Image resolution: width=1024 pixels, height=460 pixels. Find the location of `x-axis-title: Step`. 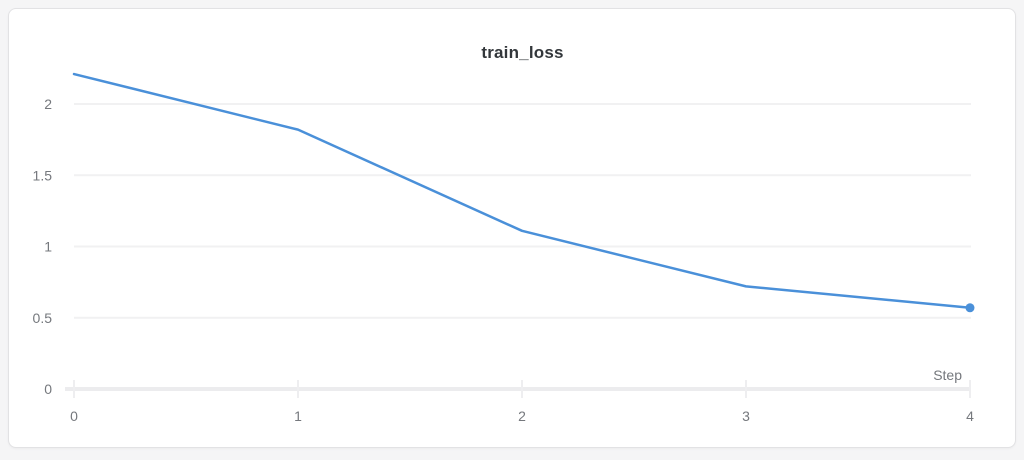

x-axis-title: Step is located at coordinates (947, 375).